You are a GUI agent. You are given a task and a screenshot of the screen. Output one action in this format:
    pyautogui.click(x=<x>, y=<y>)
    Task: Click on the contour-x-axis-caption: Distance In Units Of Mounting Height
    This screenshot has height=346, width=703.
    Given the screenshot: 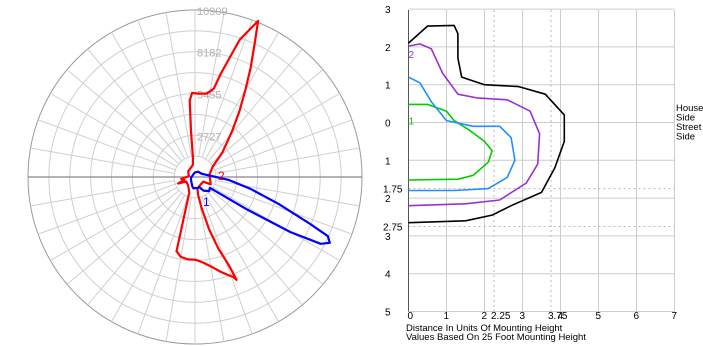 What is the action you would take?
    pyautogui.click(x=484, y=328)
    